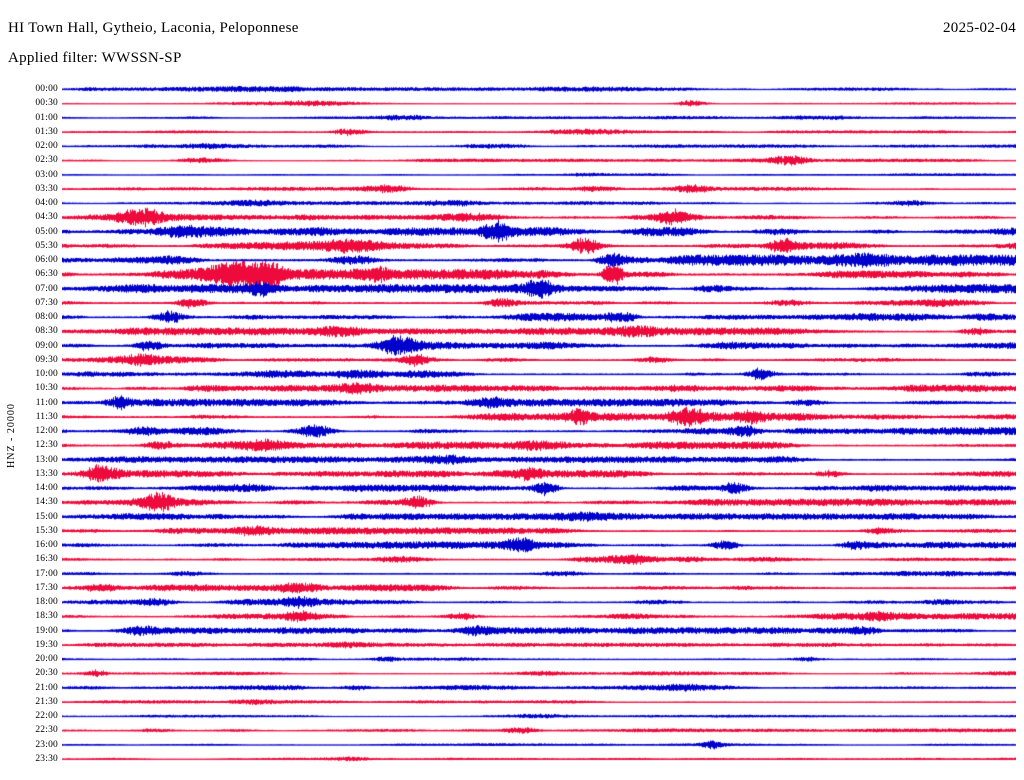  What do you see at coordinates (46, 573) in the screenshot?
I see `time-label: 17:00` at bounding box center [46, 573].